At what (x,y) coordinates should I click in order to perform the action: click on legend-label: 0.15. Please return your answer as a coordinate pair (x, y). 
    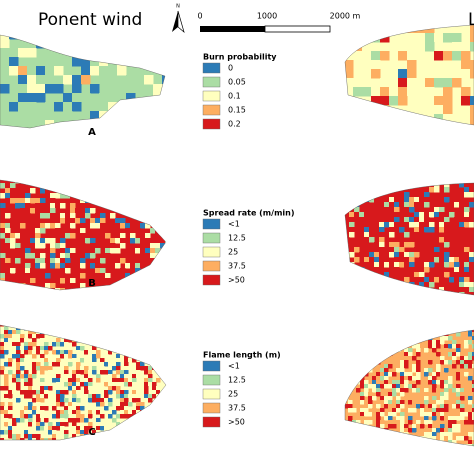
    Looking at the image, I should click on (237, 110).